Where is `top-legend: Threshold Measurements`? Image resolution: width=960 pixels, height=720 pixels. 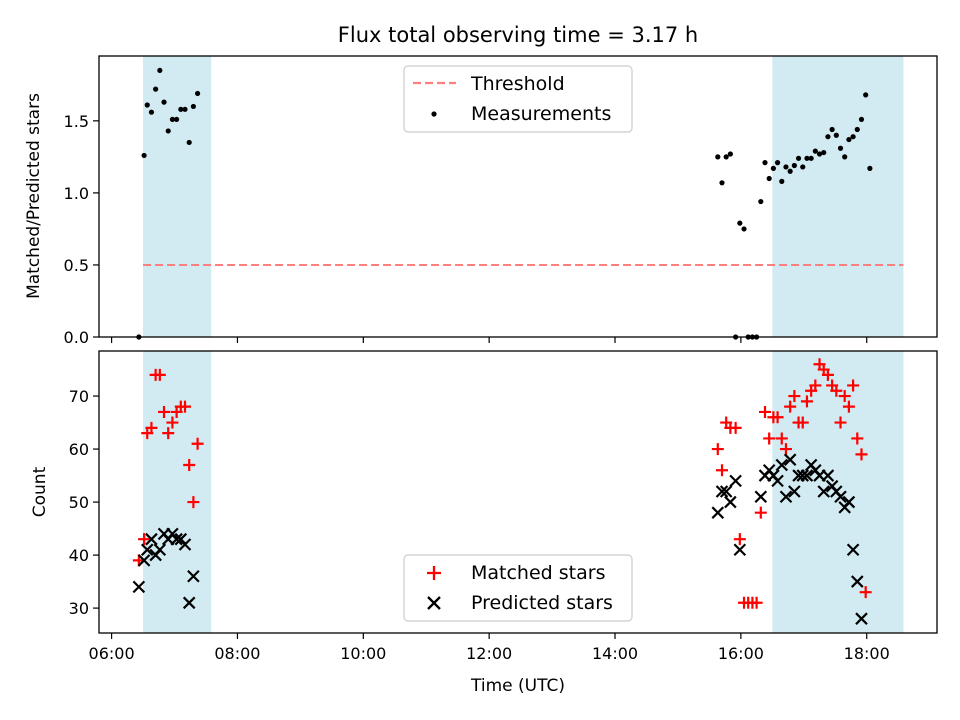 top-legend: Threshold Measurements is located at coordinates (518, 99).